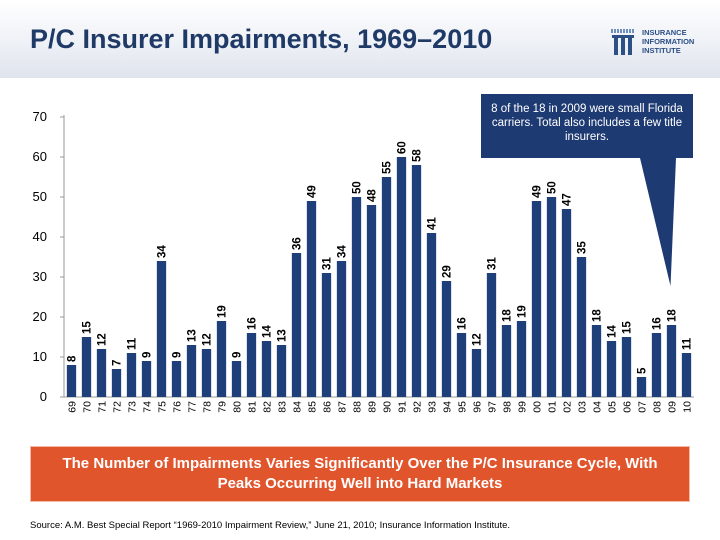 Image resolution: width=720 pixels, height=540 pixels. Describe the element at coordinates (643, 407) in the screenshot. I see `x-tick-label: 07` at that location.